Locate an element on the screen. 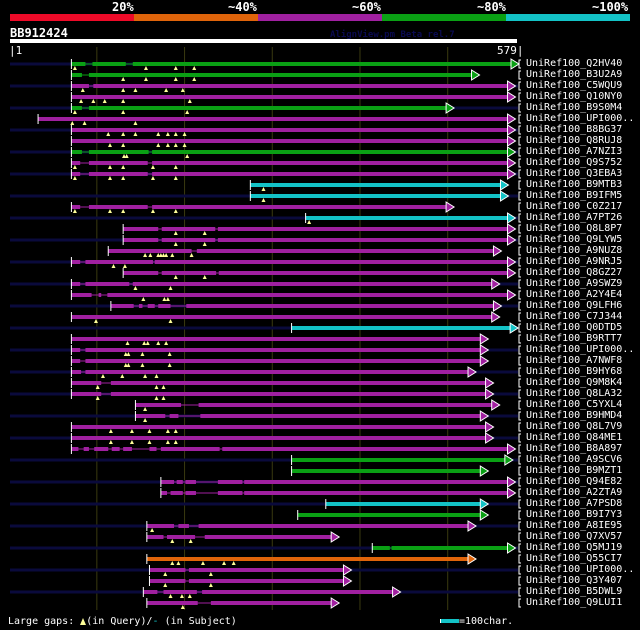 This screenshot has height=630, width=640. hit-label: UniRef100_Q9LUI1 is located at coordinates (574, 602).